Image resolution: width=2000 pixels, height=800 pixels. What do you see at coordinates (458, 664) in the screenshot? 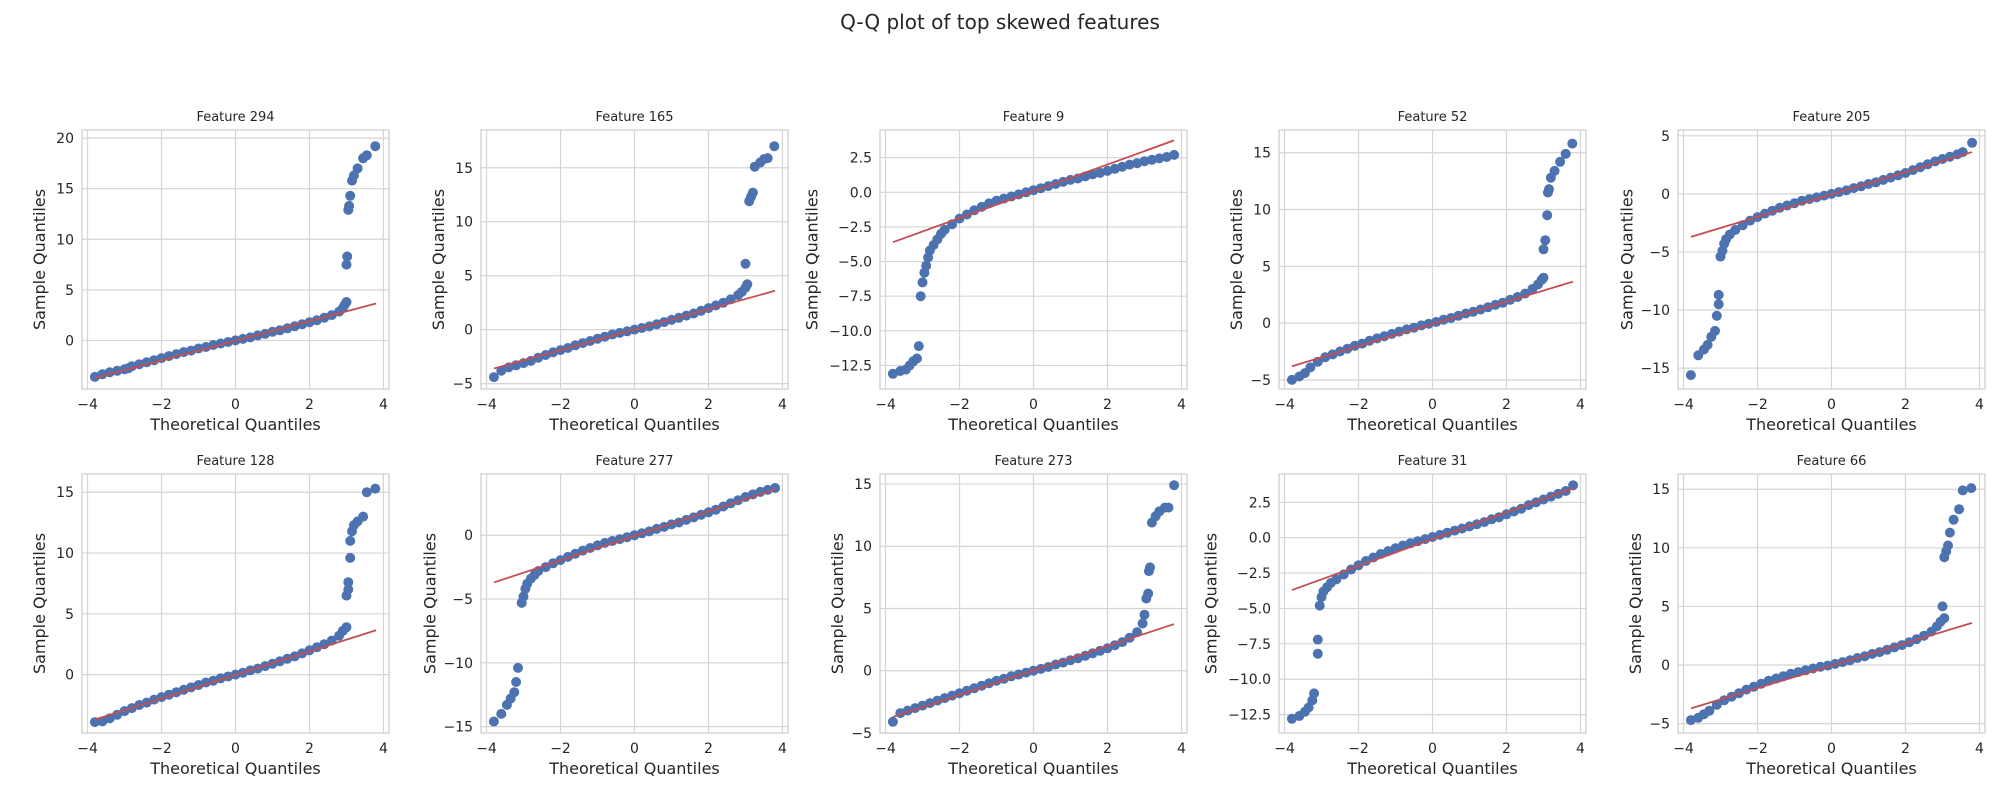
I see `y-tick-label: −10` at bounding box center [458, 664].